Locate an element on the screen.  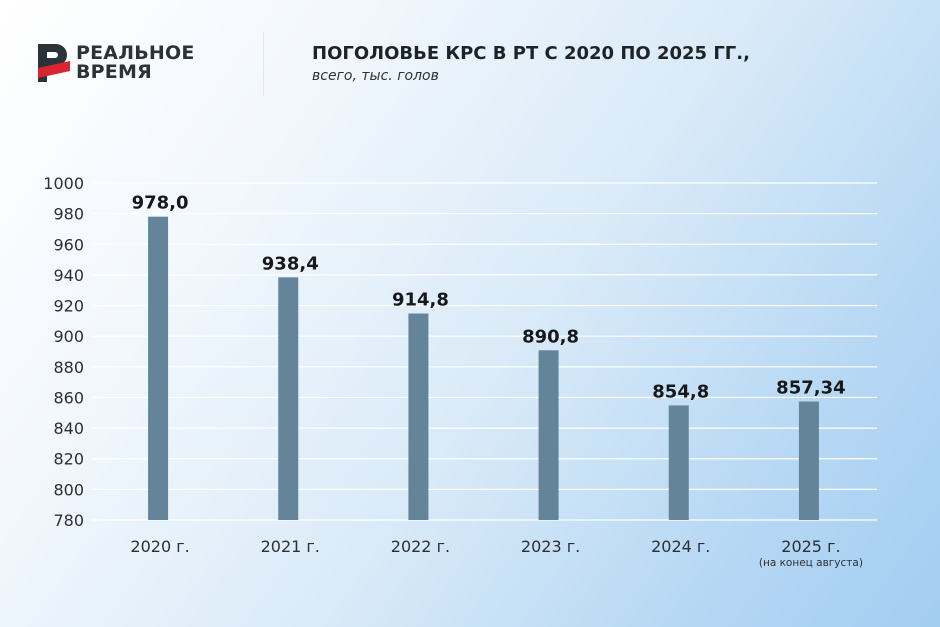
x-tick-label: 2021 г. is located at coordinates (290, 546).